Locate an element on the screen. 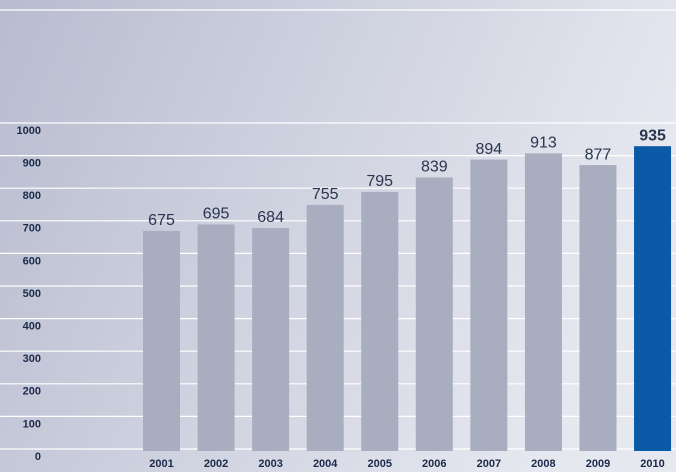 The height and width of the screenshot is (472, 676). y-tick-label: 400 is located at coordinates (32, 327).